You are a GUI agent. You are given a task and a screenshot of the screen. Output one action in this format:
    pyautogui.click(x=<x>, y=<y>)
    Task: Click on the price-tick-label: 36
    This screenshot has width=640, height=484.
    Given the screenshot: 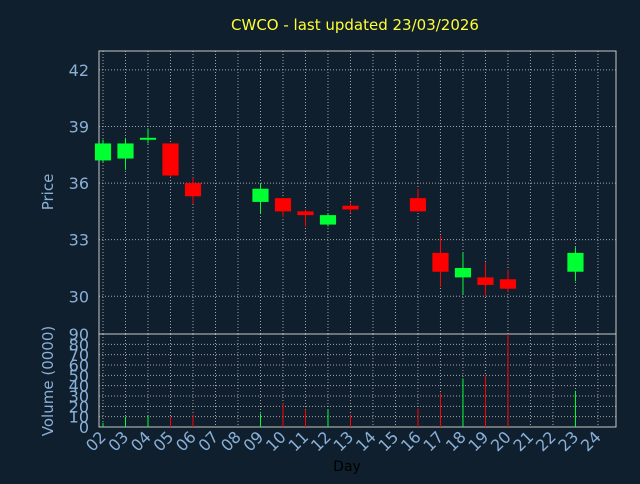 What is the action you would take?
    pyautogui.click(x=79, y=183)
    